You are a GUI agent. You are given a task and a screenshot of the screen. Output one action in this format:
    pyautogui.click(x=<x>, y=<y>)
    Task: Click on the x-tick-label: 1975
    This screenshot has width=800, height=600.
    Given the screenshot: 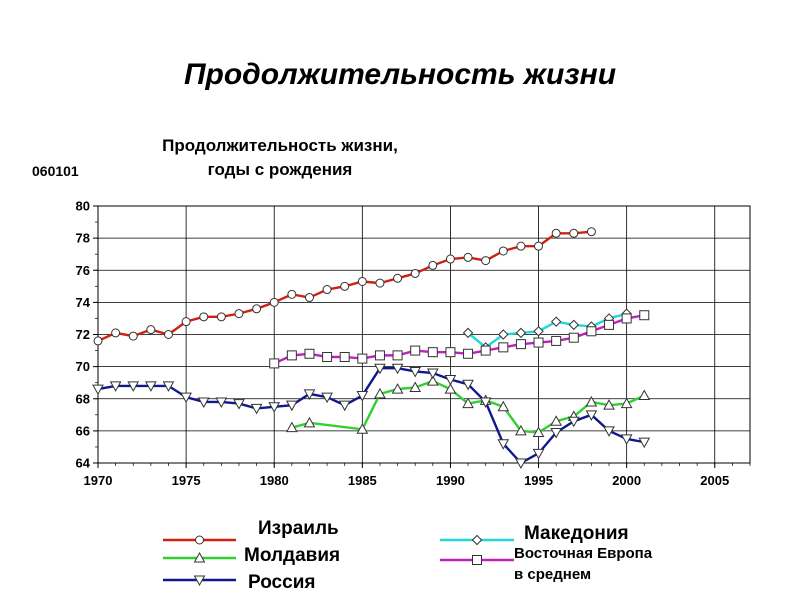 What is the action you would take?
    pyautogui.click(x=186, y=480)
    